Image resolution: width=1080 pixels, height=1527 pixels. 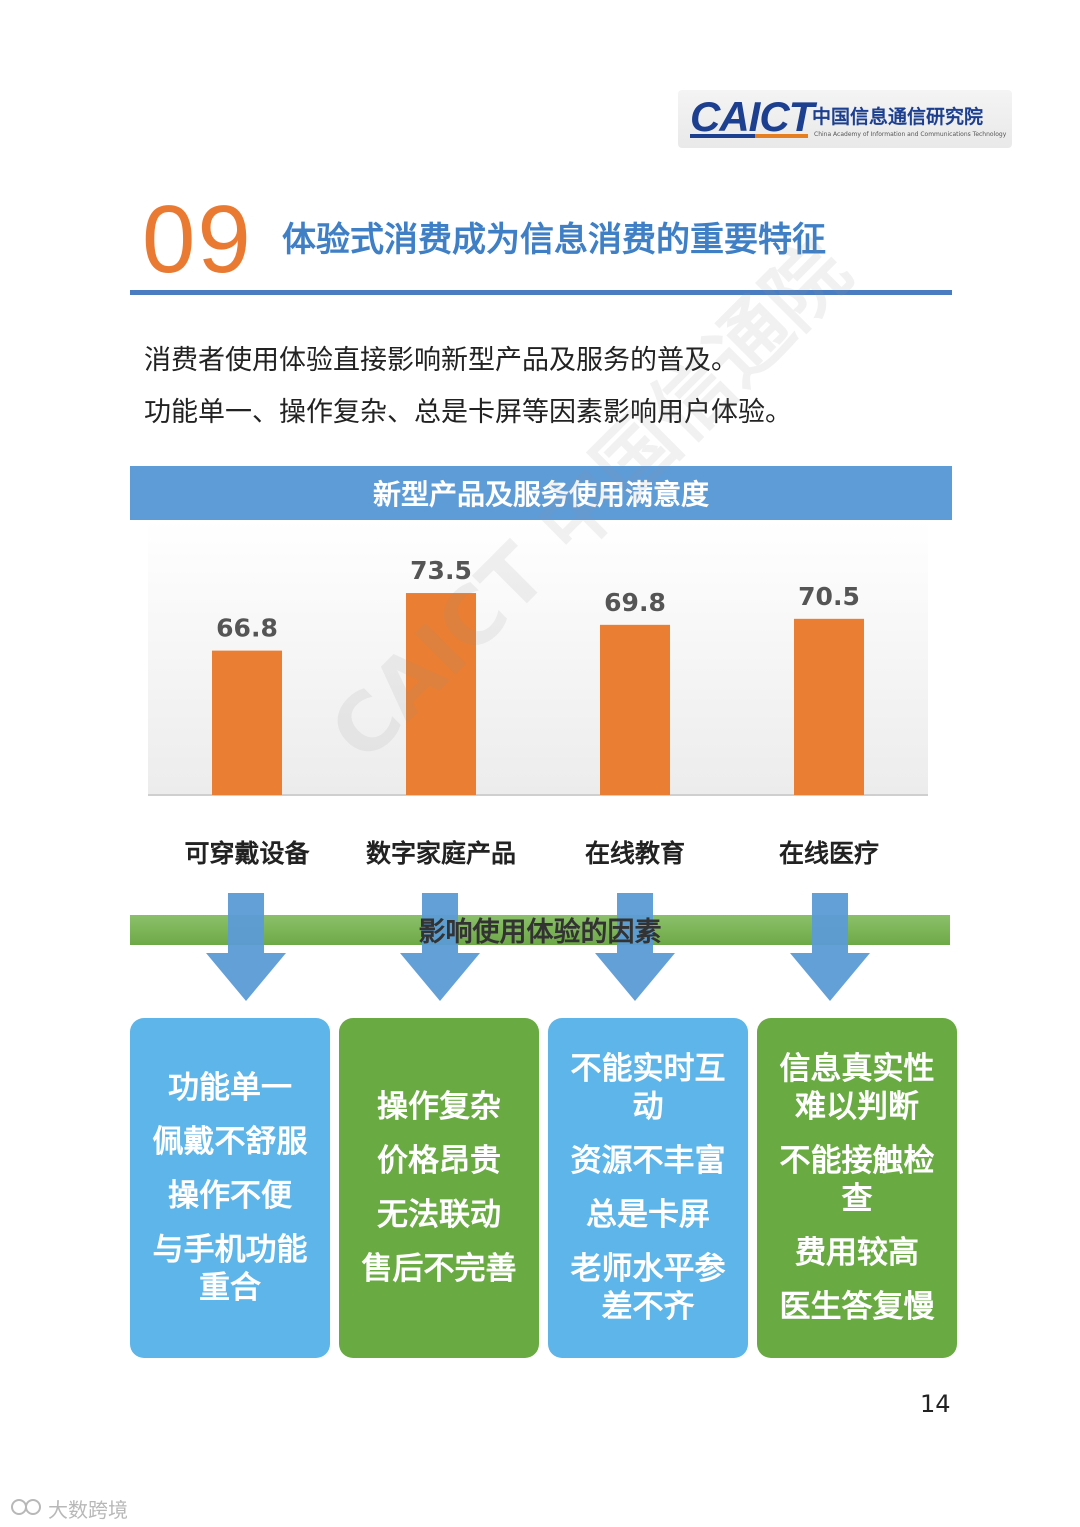 I want to click on logo-chinese-name: 中国信息通信研究院, so click(x=898, y=117).